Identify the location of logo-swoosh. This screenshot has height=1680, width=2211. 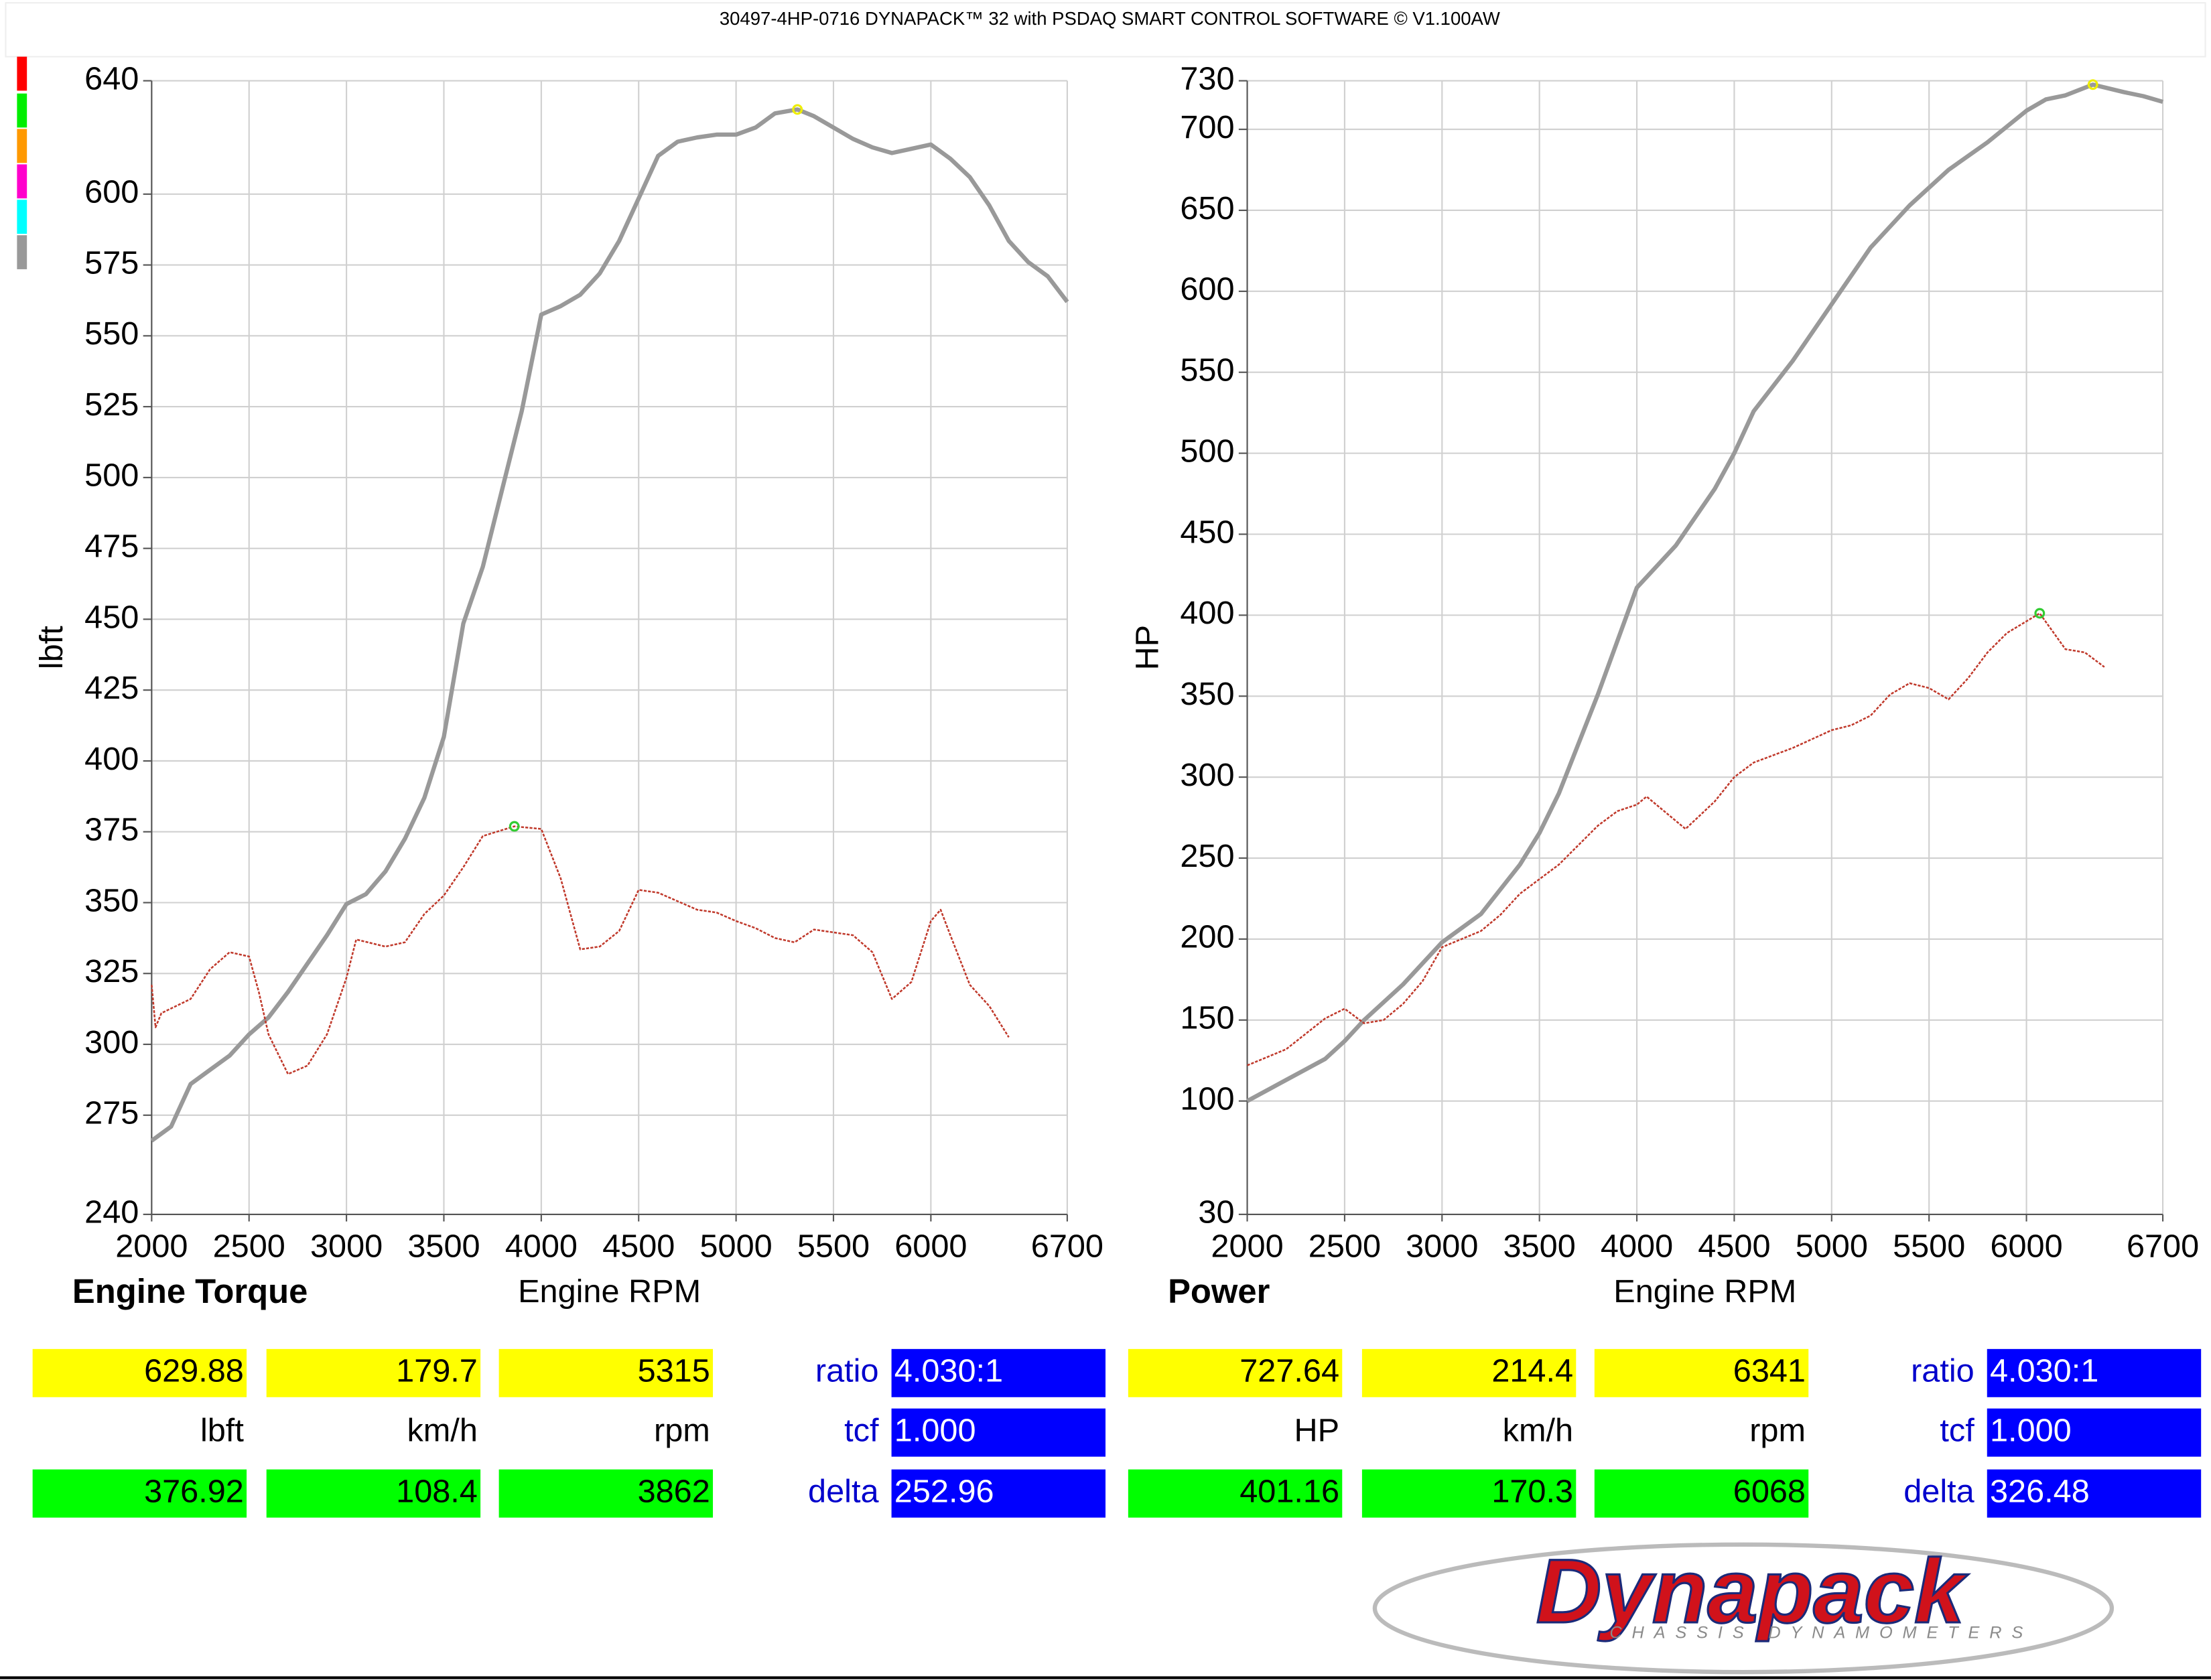
(1744, 1608).